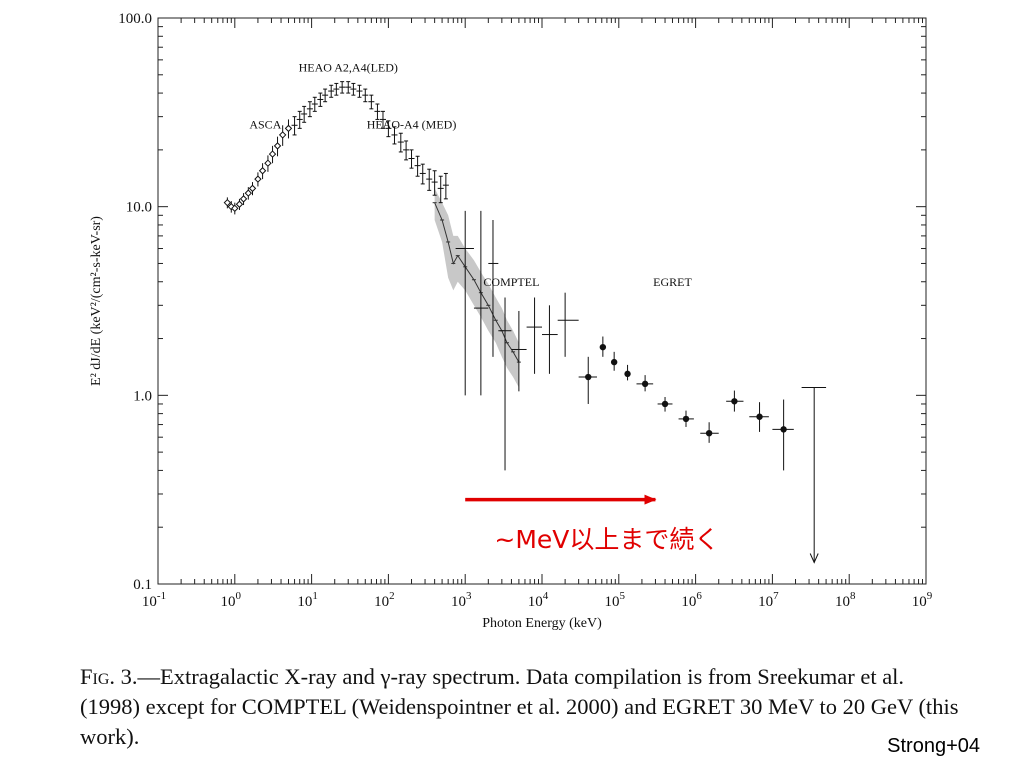  What do you see at coordinates (814, 558) in the screenshot?
I see `upper-limit-arrowhead` at bounding box center [814, 558].